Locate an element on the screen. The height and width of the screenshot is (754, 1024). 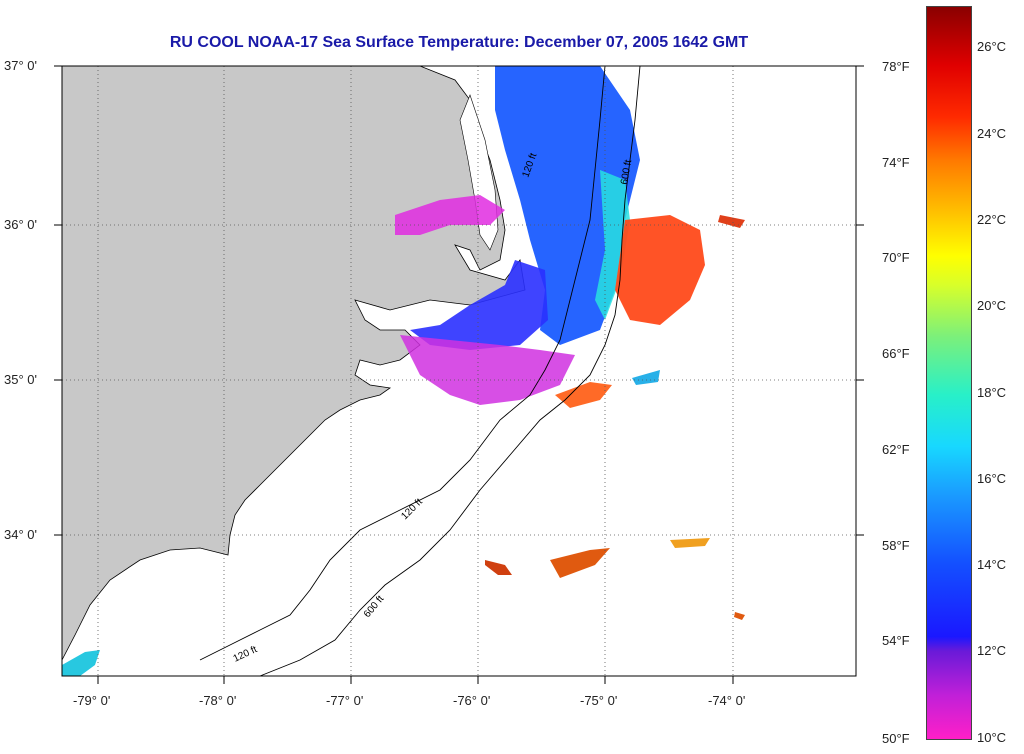
celsius-label: 16°C is located at coordinates (992, 478).